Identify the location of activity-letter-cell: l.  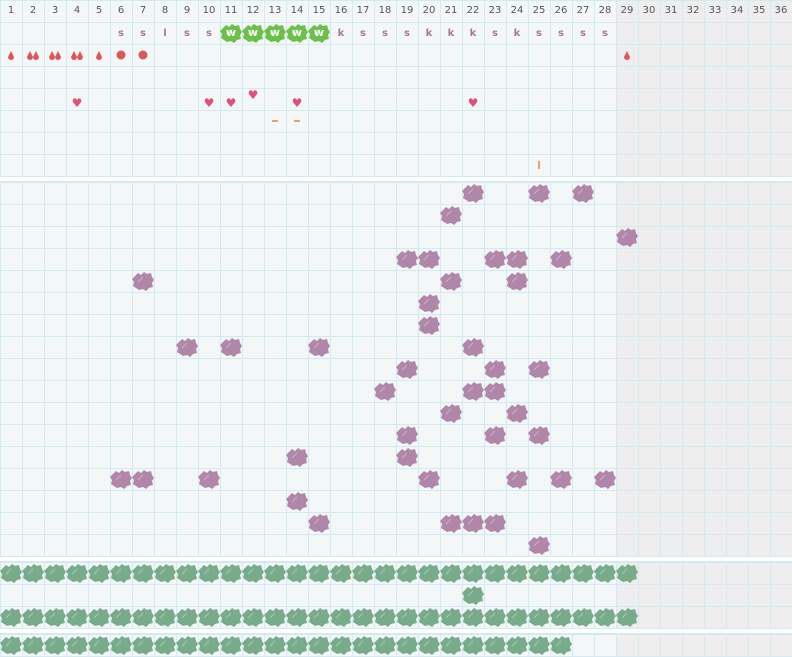
(165, 33).